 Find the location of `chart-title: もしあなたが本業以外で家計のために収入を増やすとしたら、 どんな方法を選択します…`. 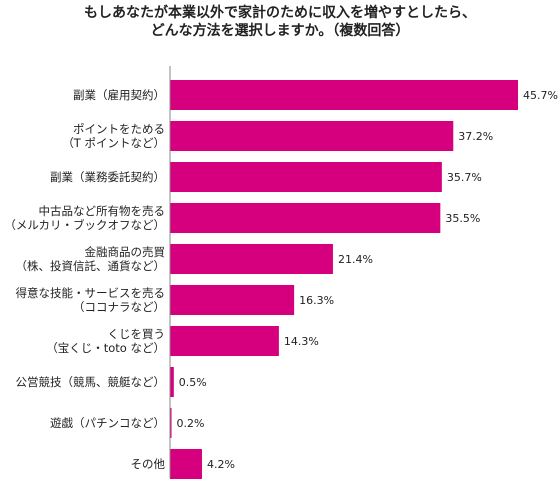

chart-title: もしあなたが本業以外で家計のために収入を増やすとしたら、 どんな方法を選択します… is located at coordinates (280, 22).